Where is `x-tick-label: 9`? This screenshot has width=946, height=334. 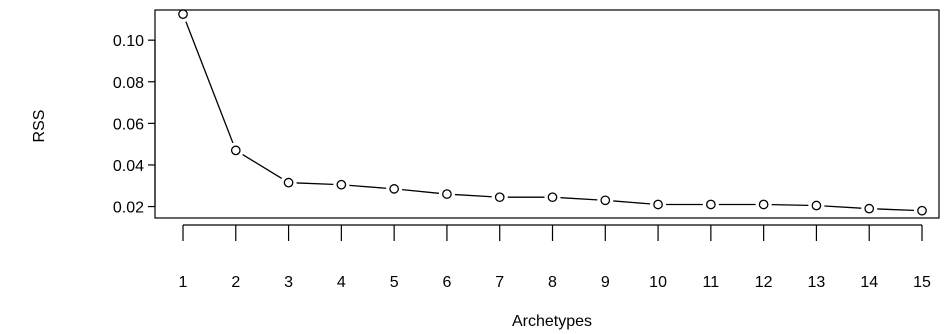 x-tick-label: 9 is located at coordinates (605, 282).